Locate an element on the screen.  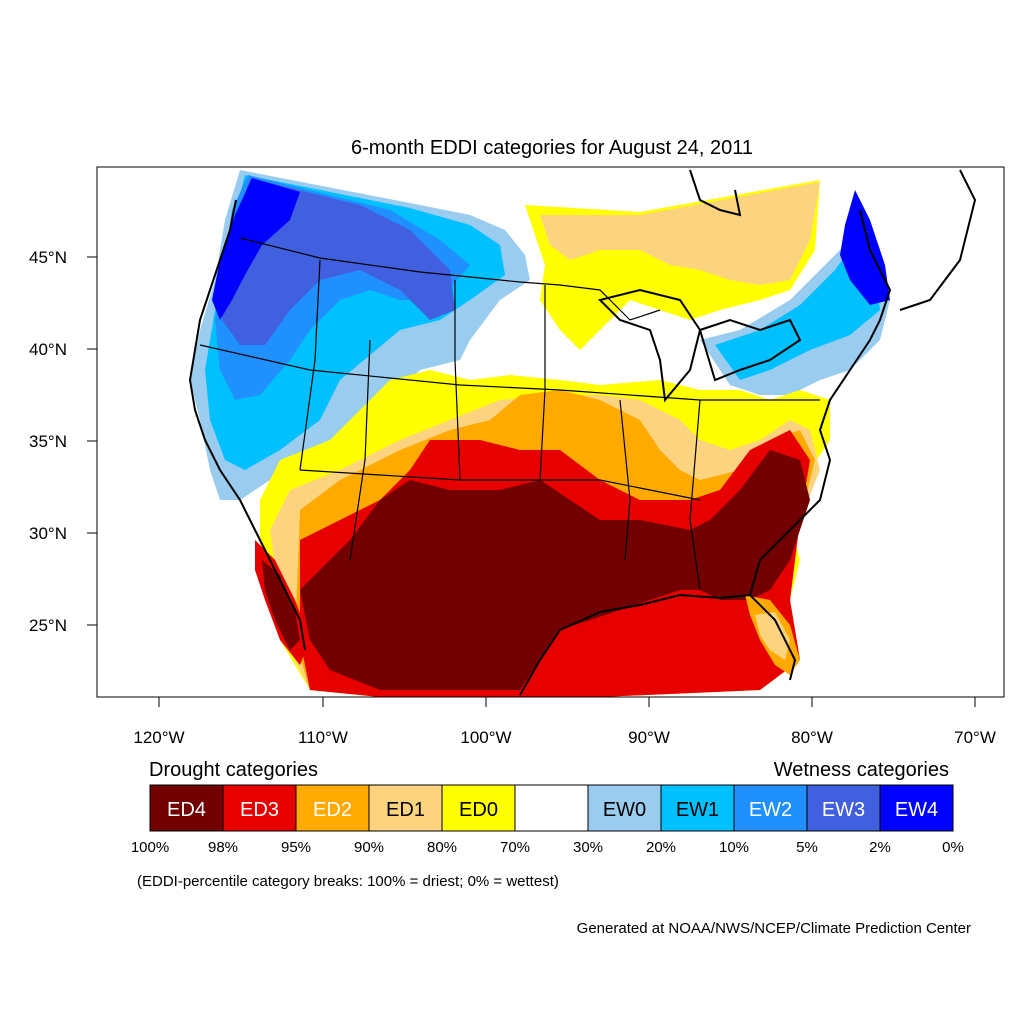
wet-region-ew4 is located at coordinates (256, 249).